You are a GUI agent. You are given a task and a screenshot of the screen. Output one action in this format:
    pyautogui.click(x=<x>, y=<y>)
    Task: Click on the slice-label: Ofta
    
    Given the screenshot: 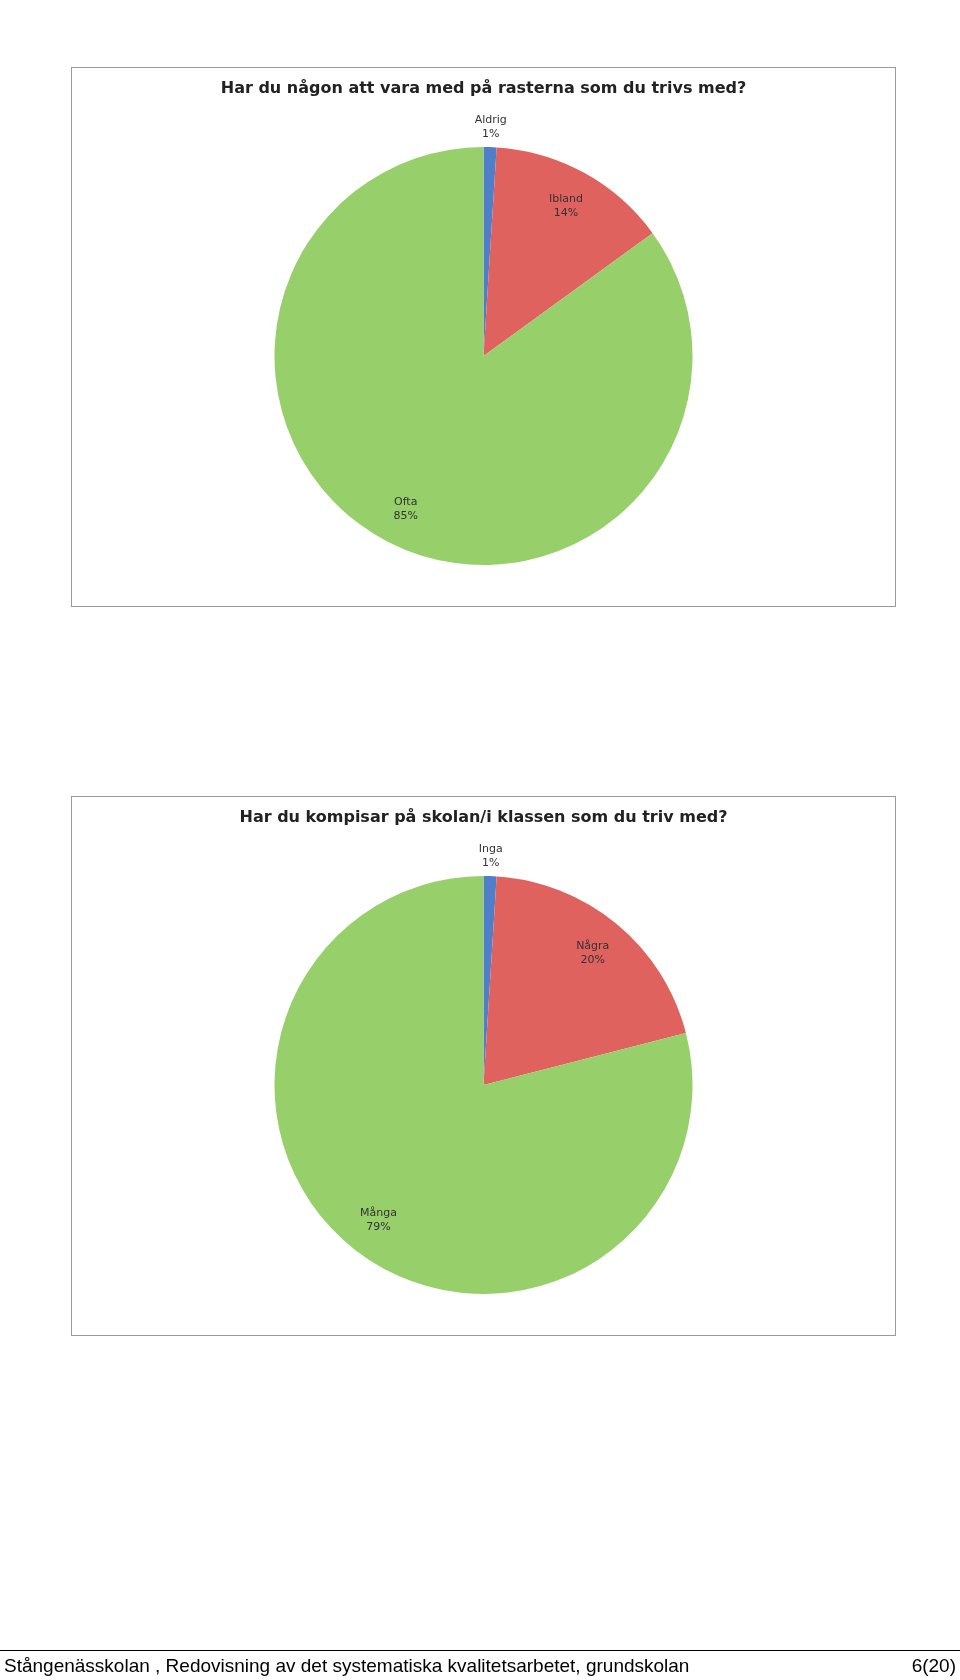 What is the action you would take?
    pyautogui.click(x=405, y=501)
    